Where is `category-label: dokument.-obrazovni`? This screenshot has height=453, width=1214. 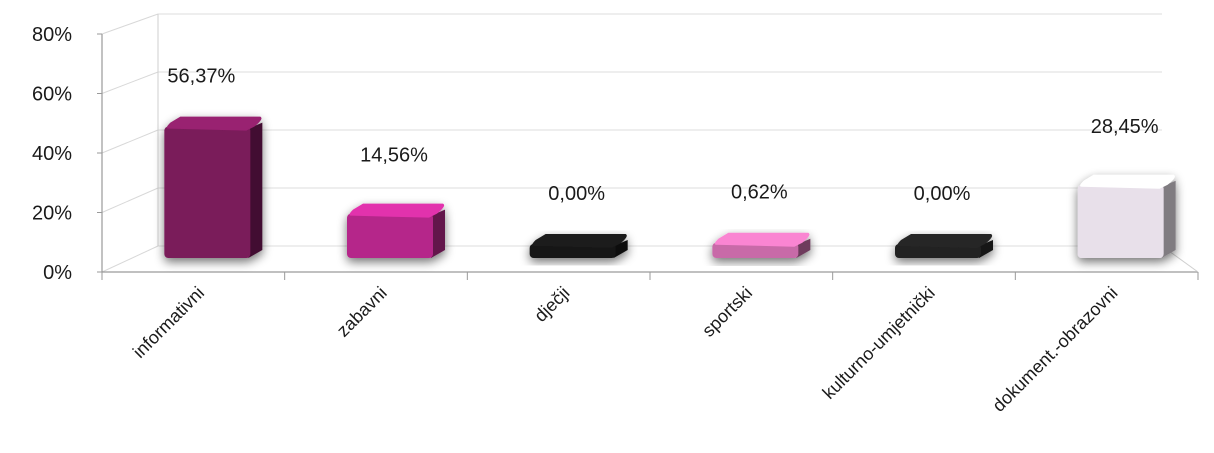 category-label: dokument.-obrazovni is located at coordinates (1054, 349).